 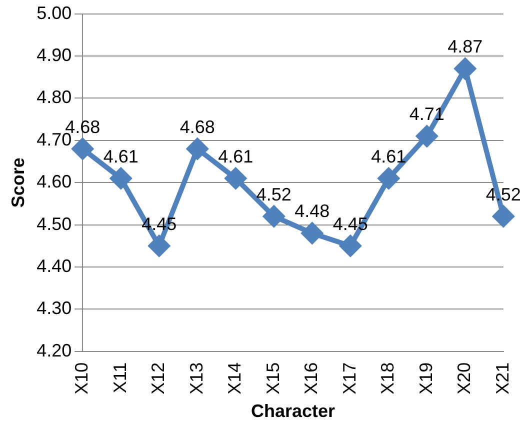 I want to click on x-tick-label: X18, so click(x=388, y=378).